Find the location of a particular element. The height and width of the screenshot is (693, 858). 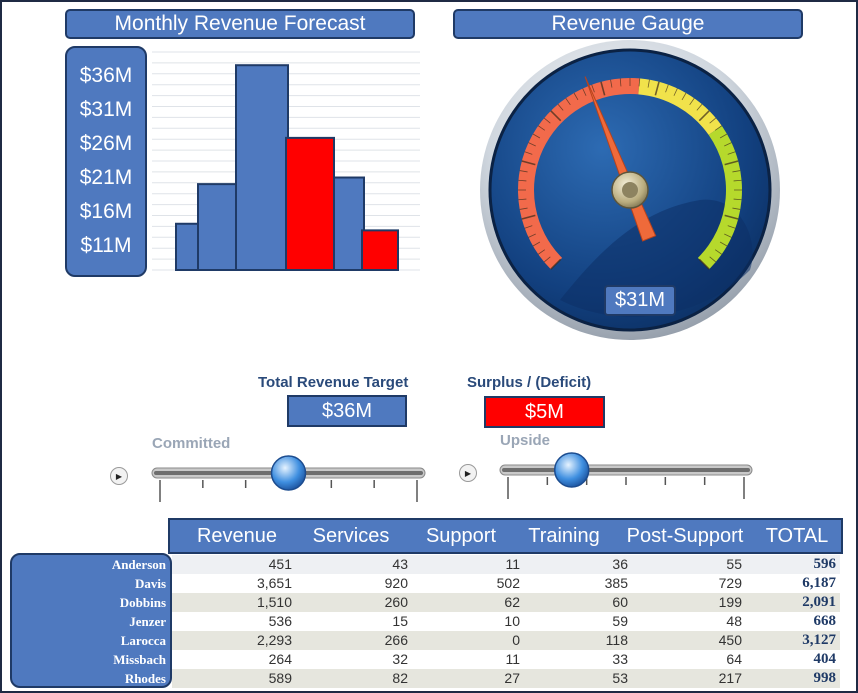

table-cell: 502 is located at coordinates (508, 583).